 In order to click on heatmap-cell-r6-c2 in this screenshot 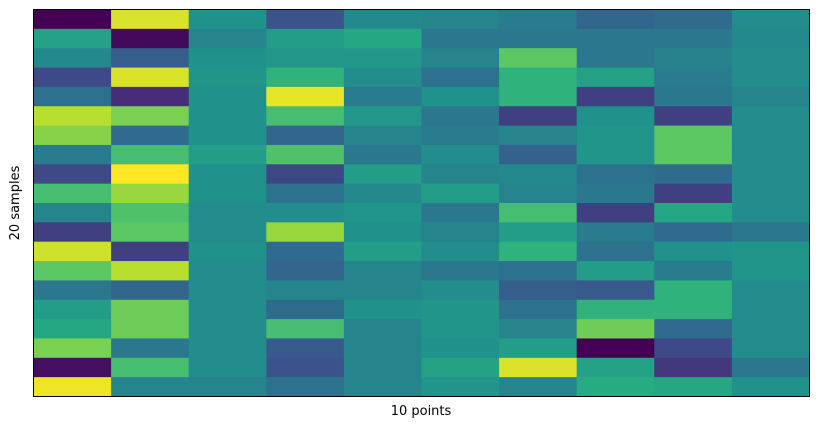, I will do `click(227, 135)`.